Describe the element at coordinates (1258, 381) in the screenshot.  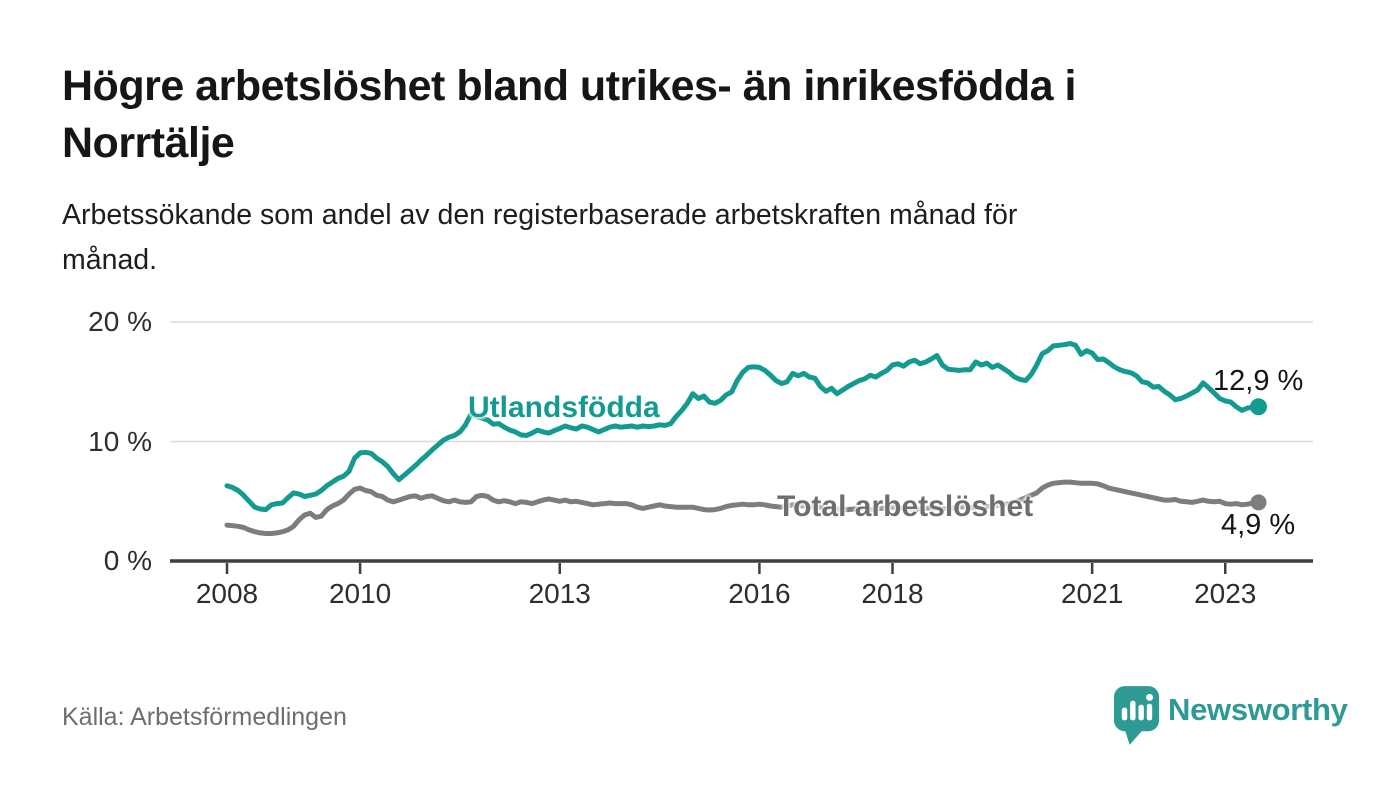
I see `end-value-utlandsfodda: 12,9 %` at that location.